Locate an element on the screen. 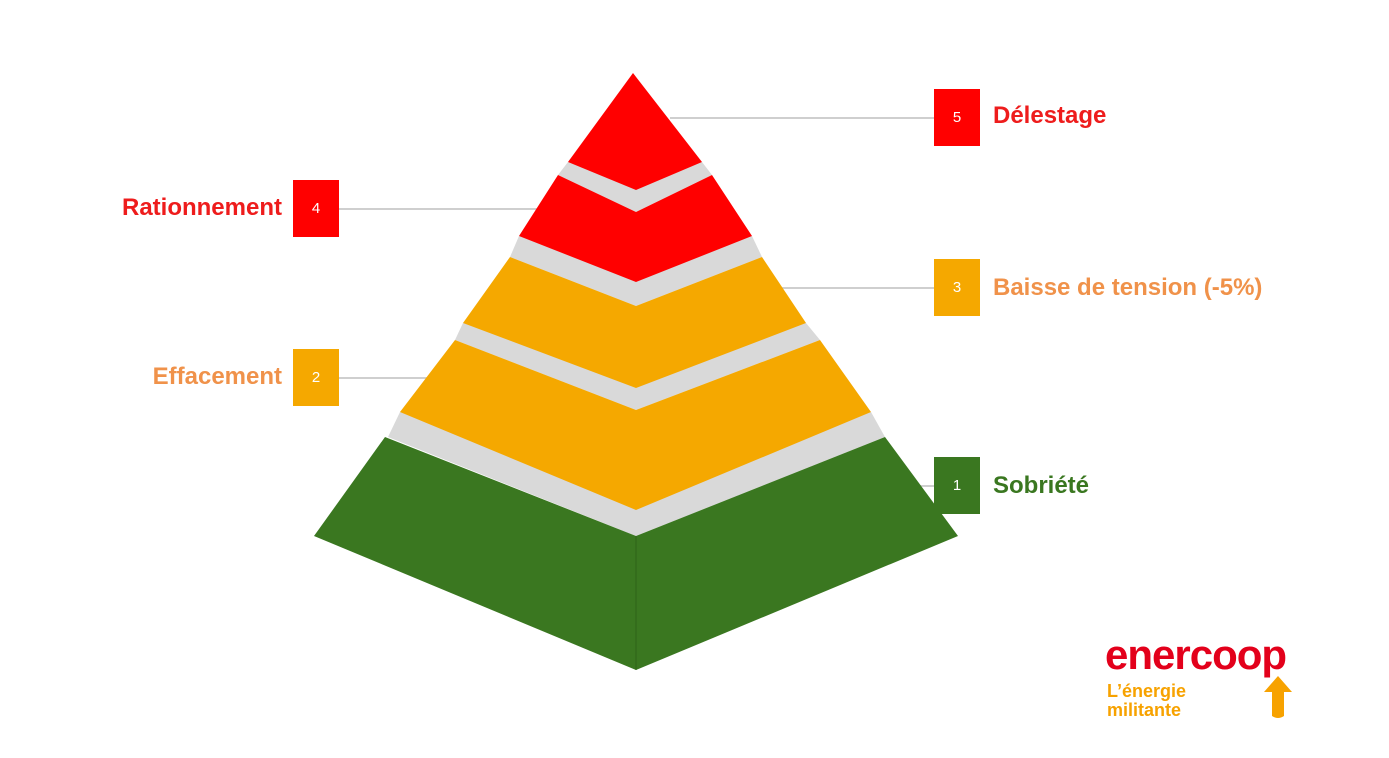  logo-tagline-line2: militante is located at coordinates (1144, 710).